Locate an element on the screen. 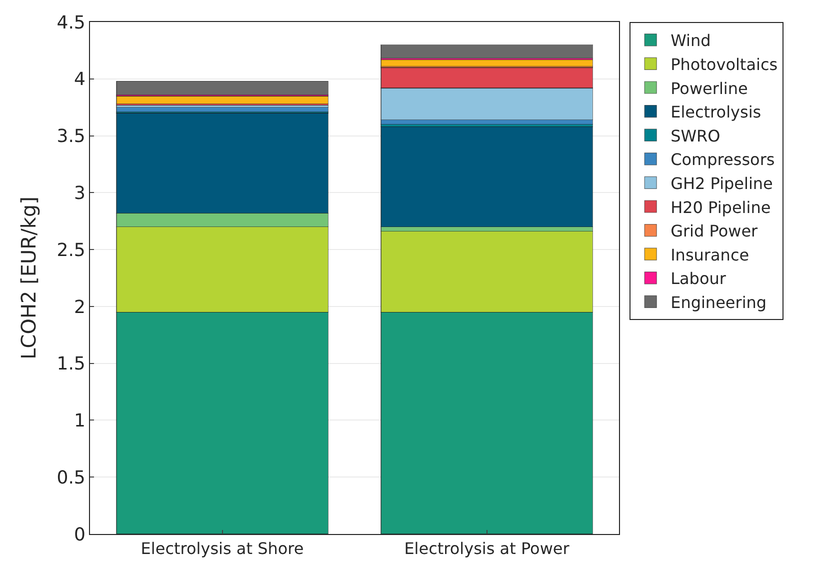 This screenshot has height=570, width=829. y-tick-label: 1 is located at coordinates (80, 421).